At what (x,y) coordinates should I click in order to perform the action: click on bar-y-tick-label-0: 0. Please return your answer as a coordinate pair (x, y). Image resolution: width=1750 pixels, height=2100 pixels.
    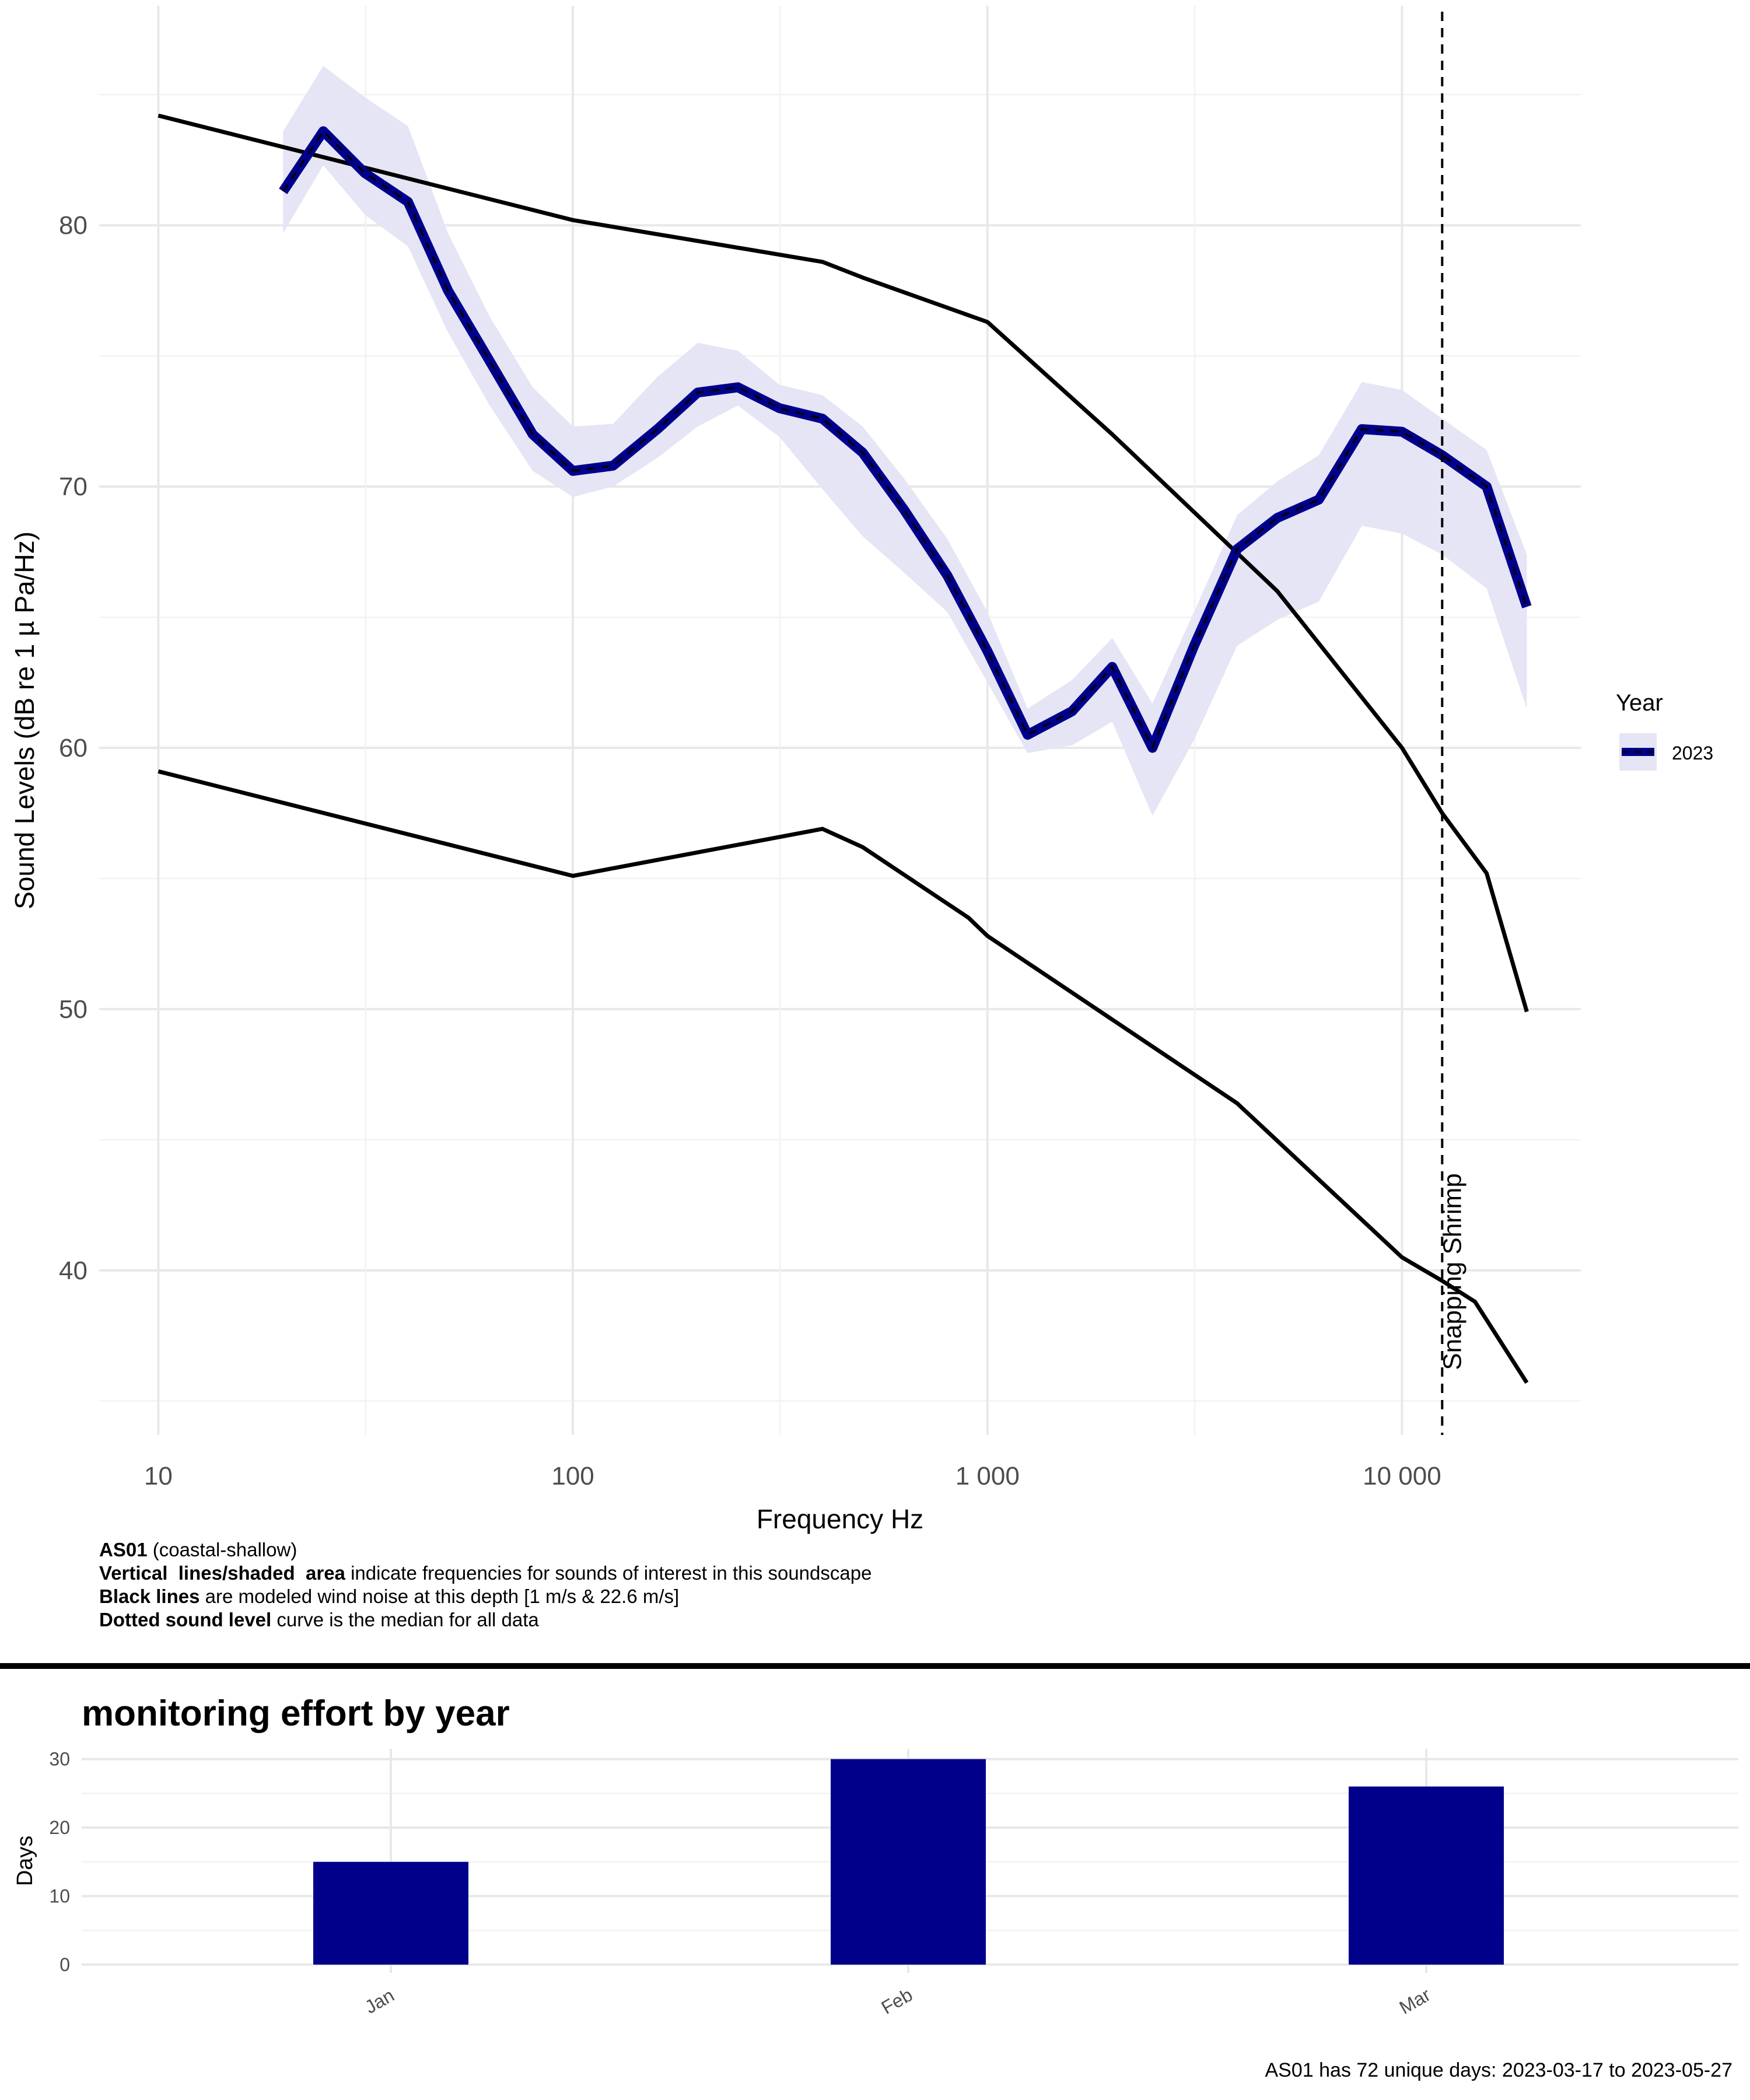
    Looking at the image, I should click on (65, 1964).